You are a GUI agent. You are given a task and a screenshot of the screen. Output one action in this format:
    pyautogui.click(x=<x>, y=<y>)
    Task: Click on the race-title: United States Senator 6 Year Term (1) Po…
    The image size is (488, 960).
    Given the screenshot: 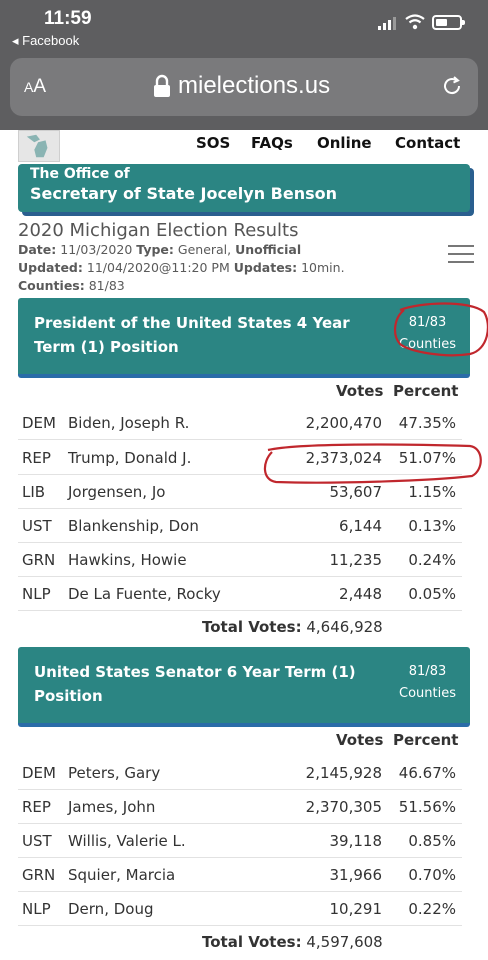 What is the action you would take?
    pyautogui.click(x=214, y=684)
    